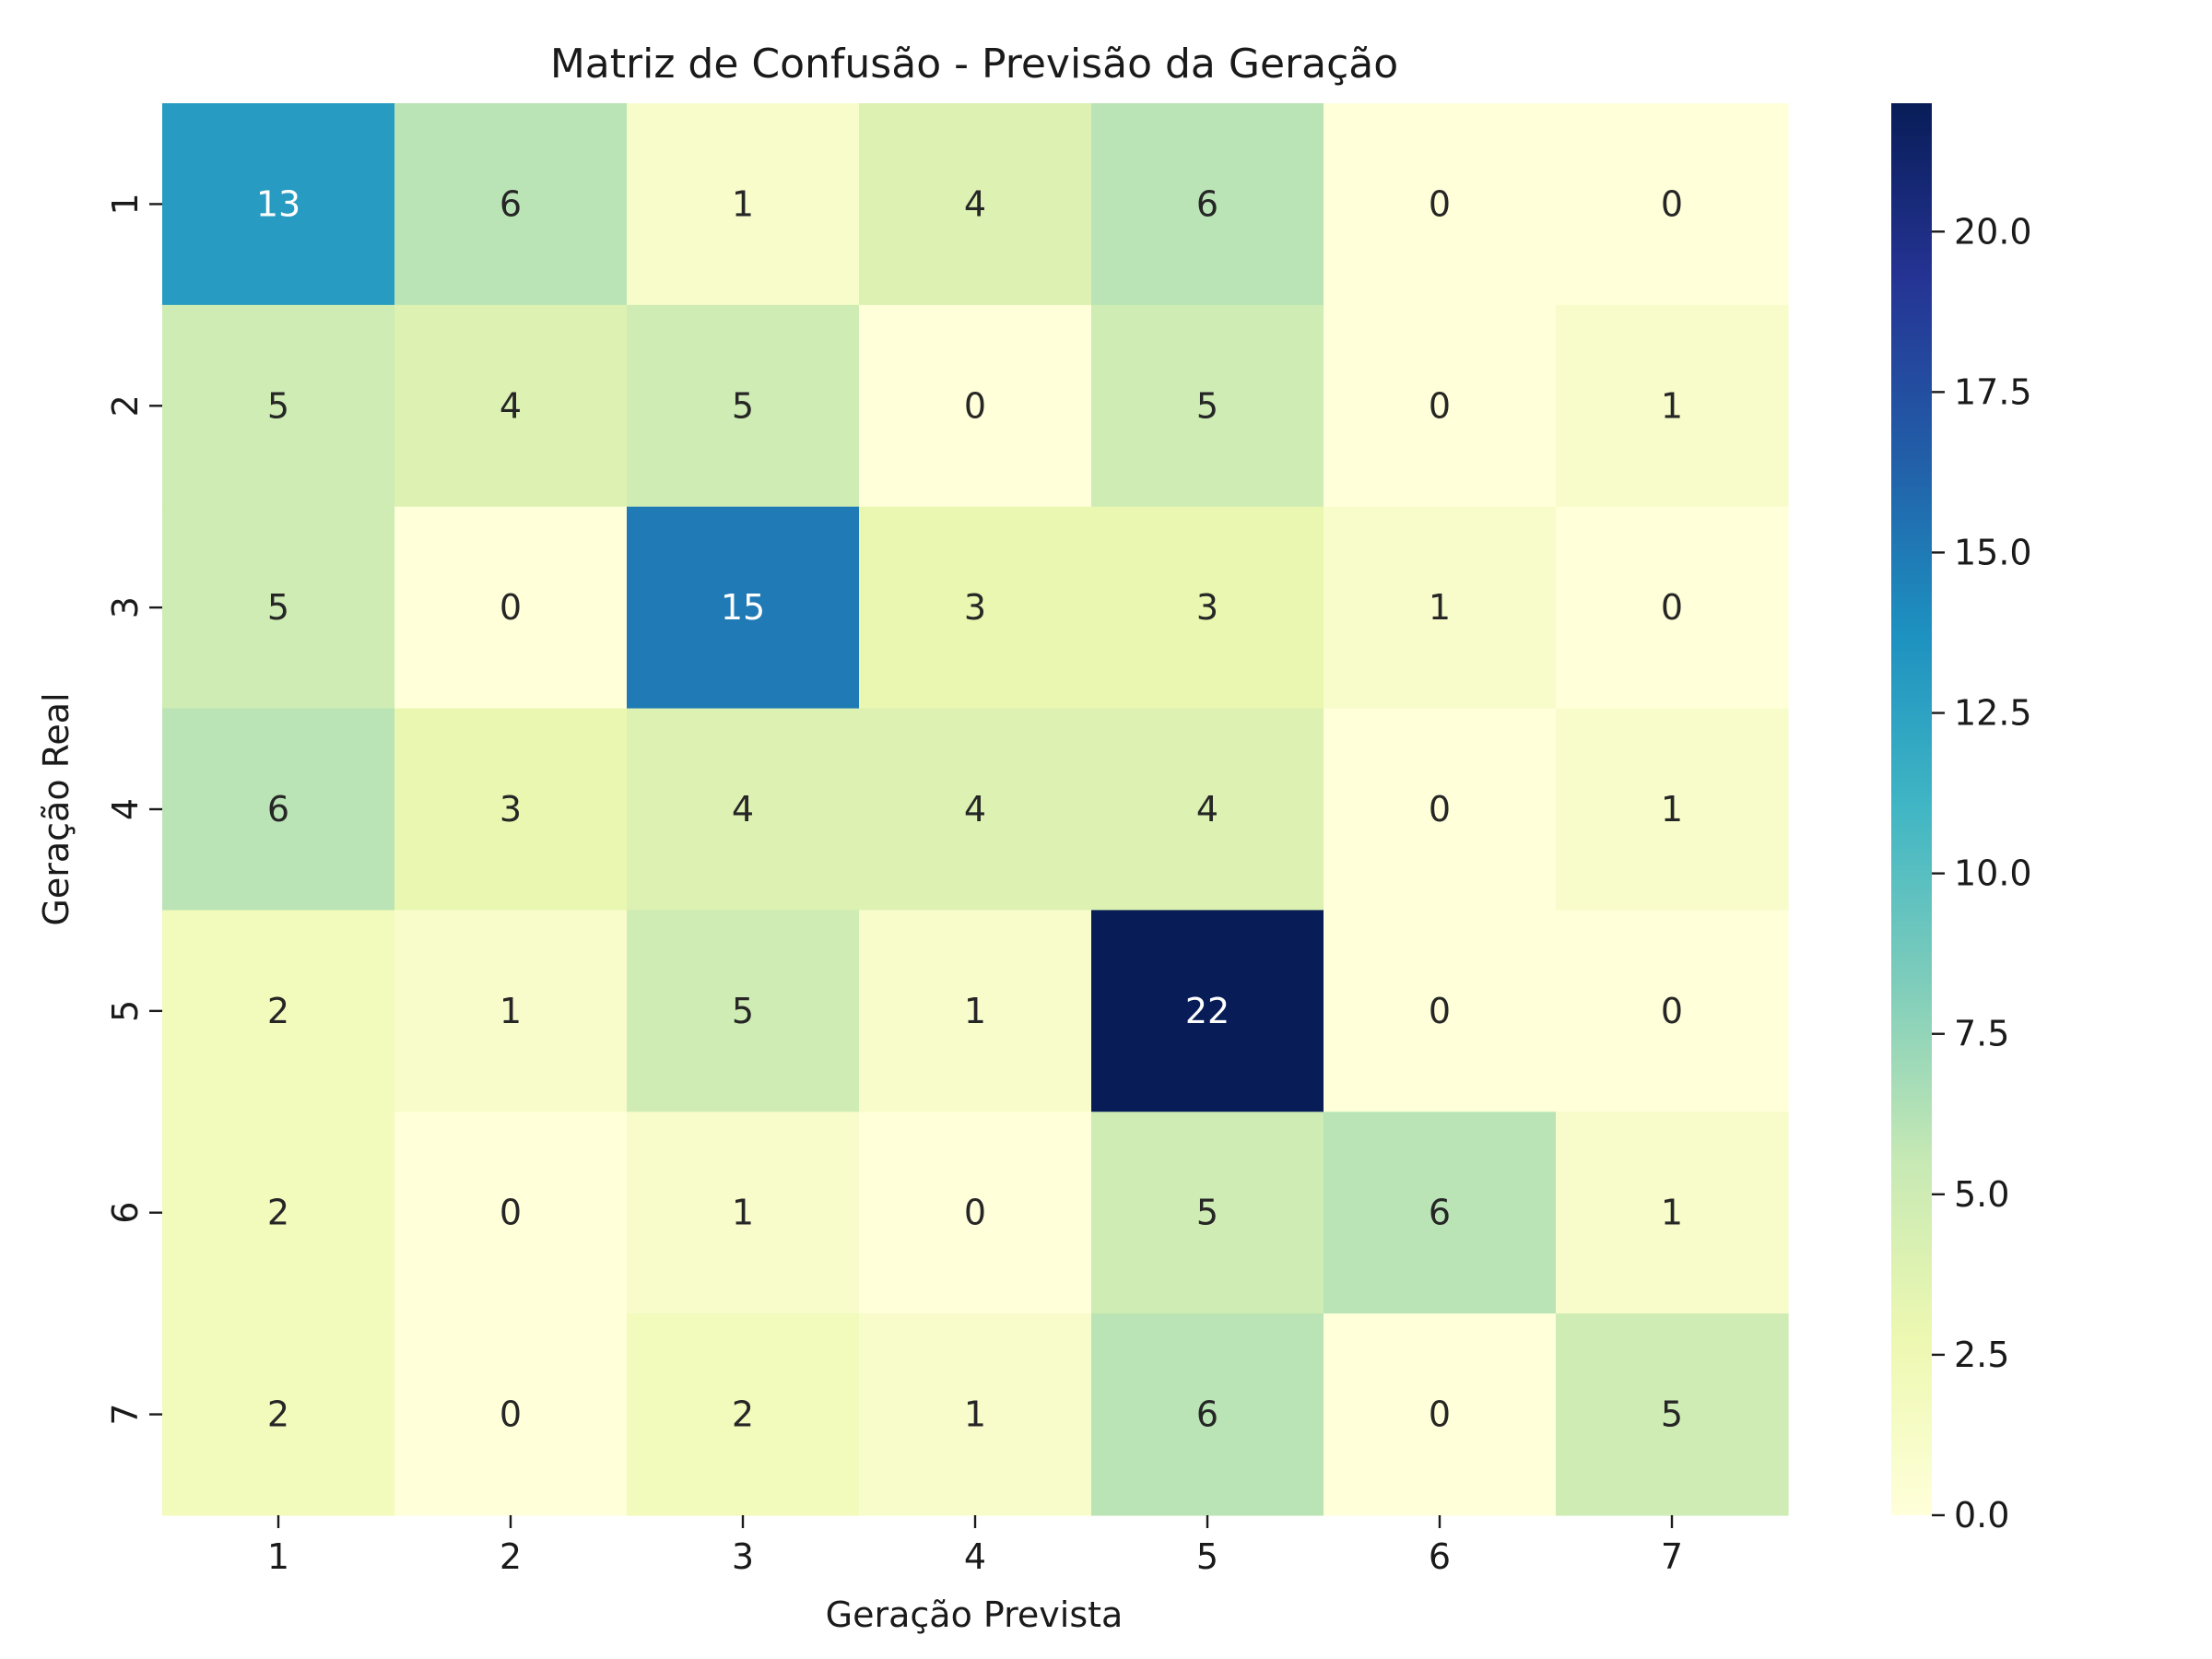  What do you see at coordinates (1911, 809) in the screenshot?
I see `colorbar-gradient` at bounding box center [1911, 809].